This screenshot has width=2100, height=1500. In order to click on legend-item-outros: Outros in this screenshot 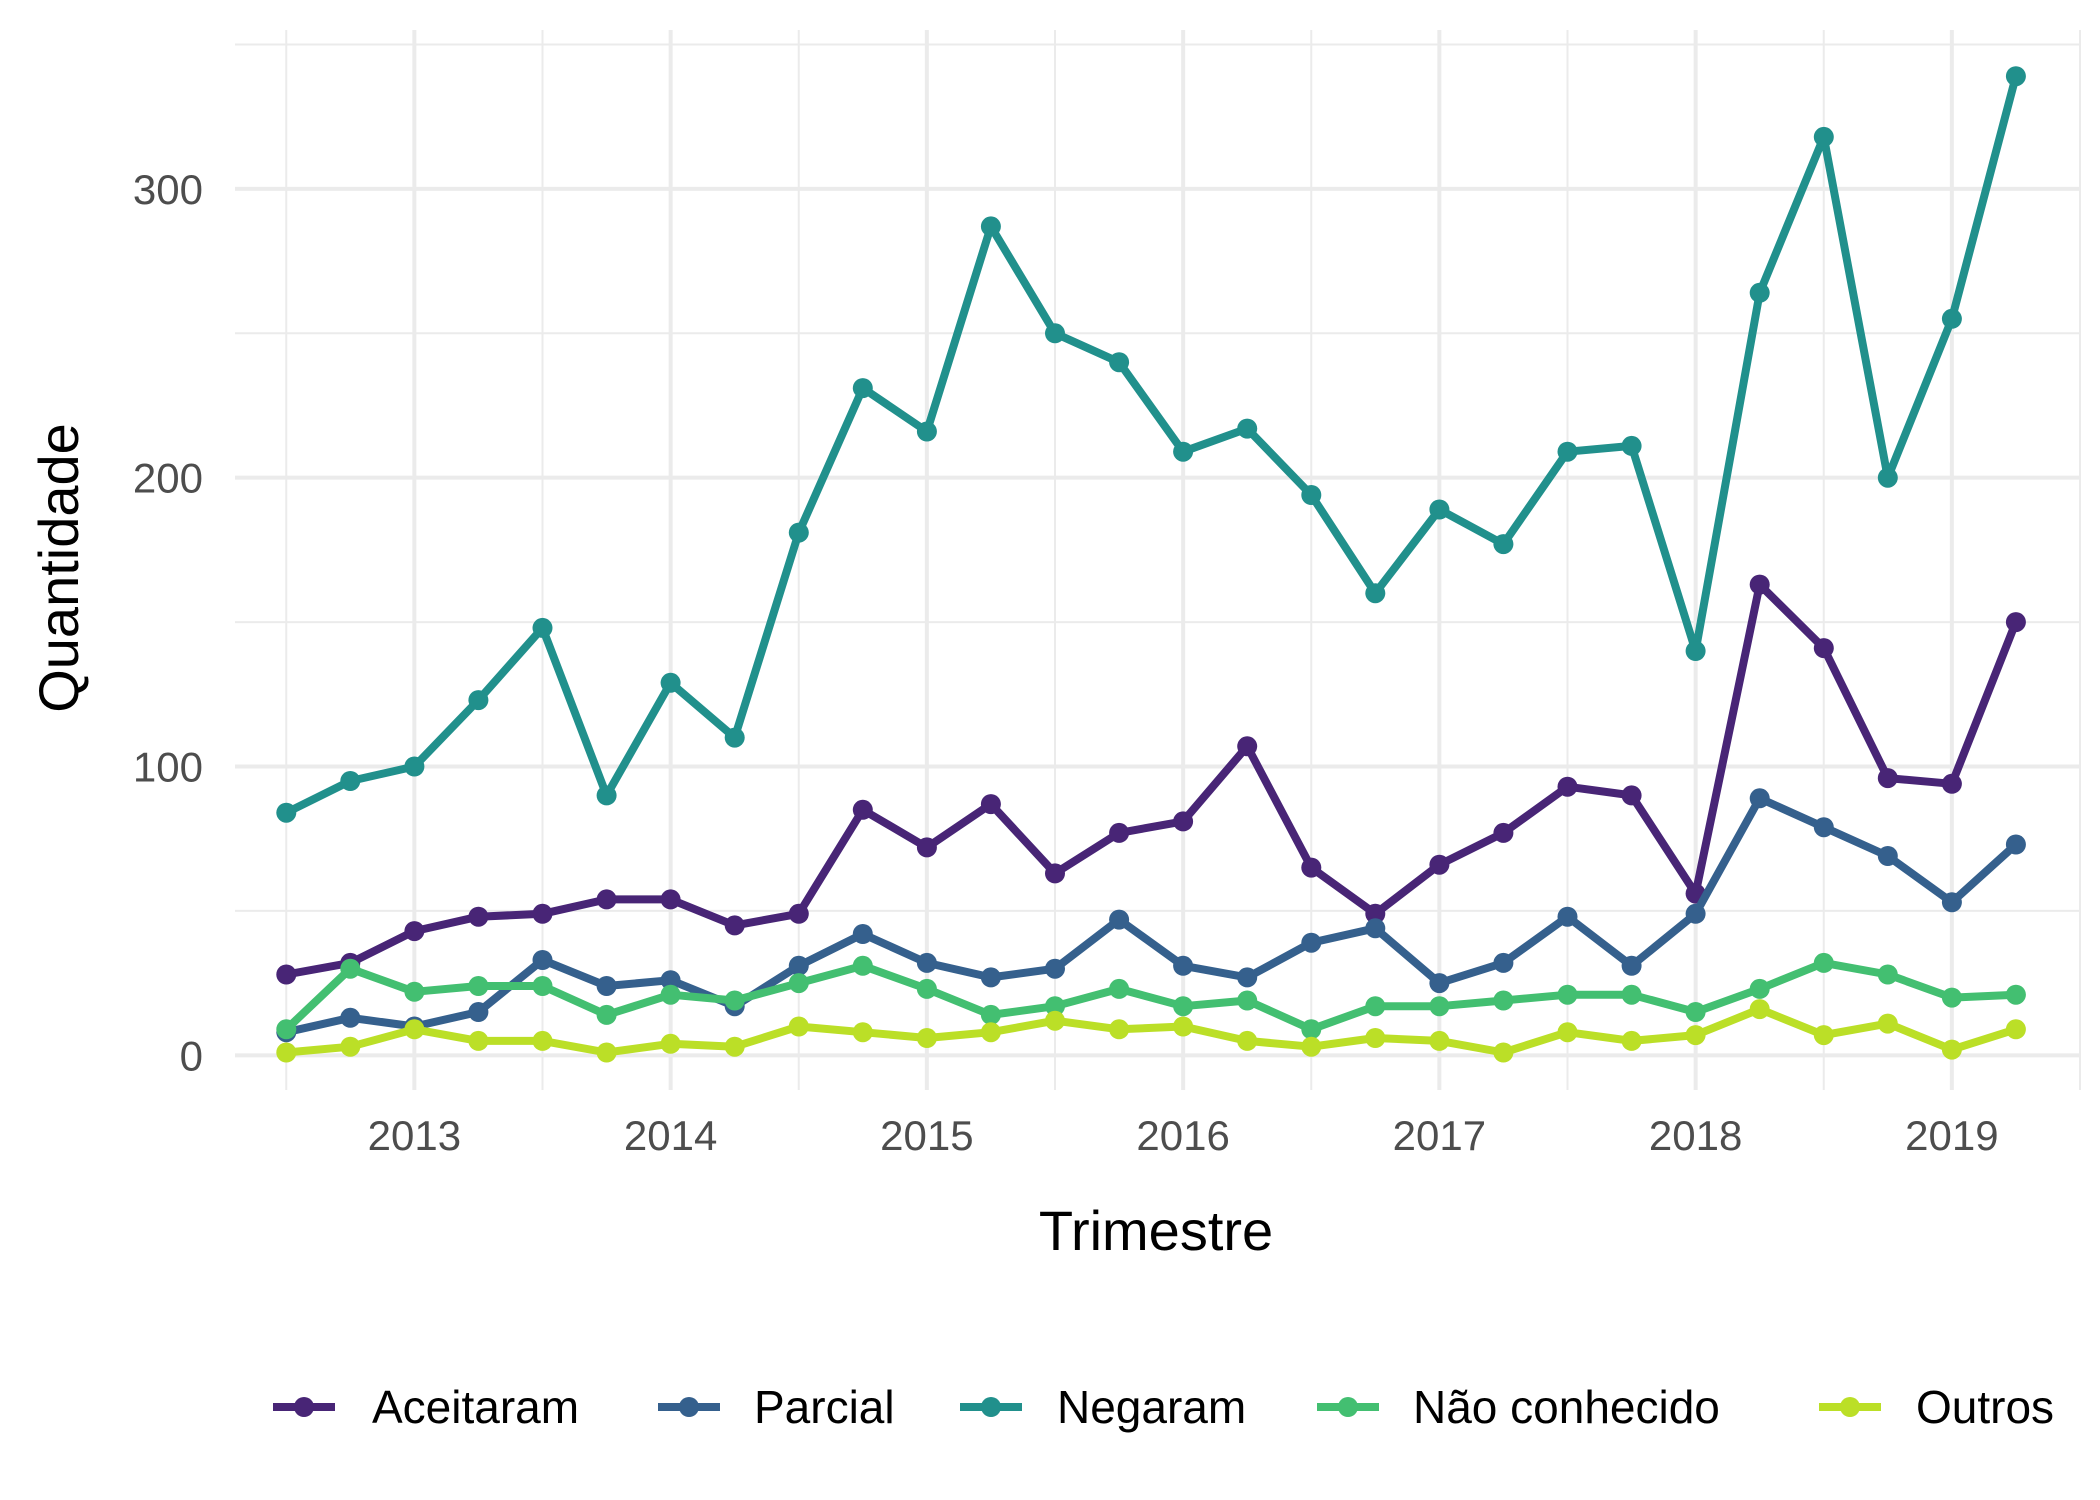, I will do `click(1936, 1407)`.